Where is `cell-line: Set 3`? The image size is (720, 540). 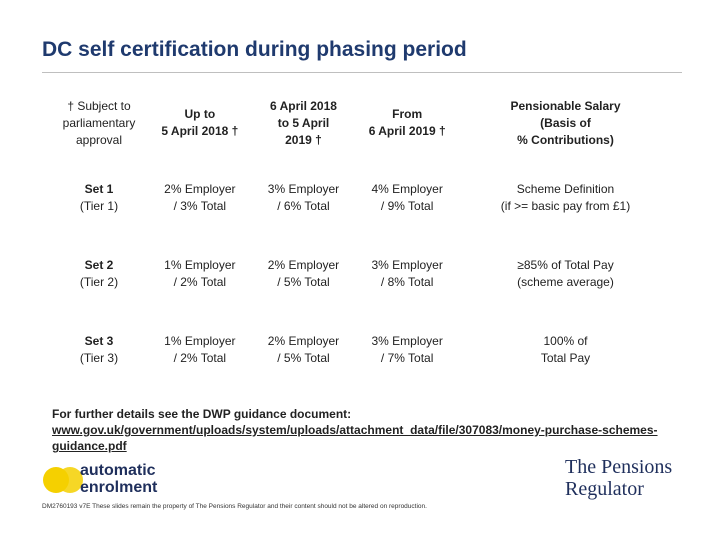 cell-line: Set 3 is located at coordinates (99, 341).